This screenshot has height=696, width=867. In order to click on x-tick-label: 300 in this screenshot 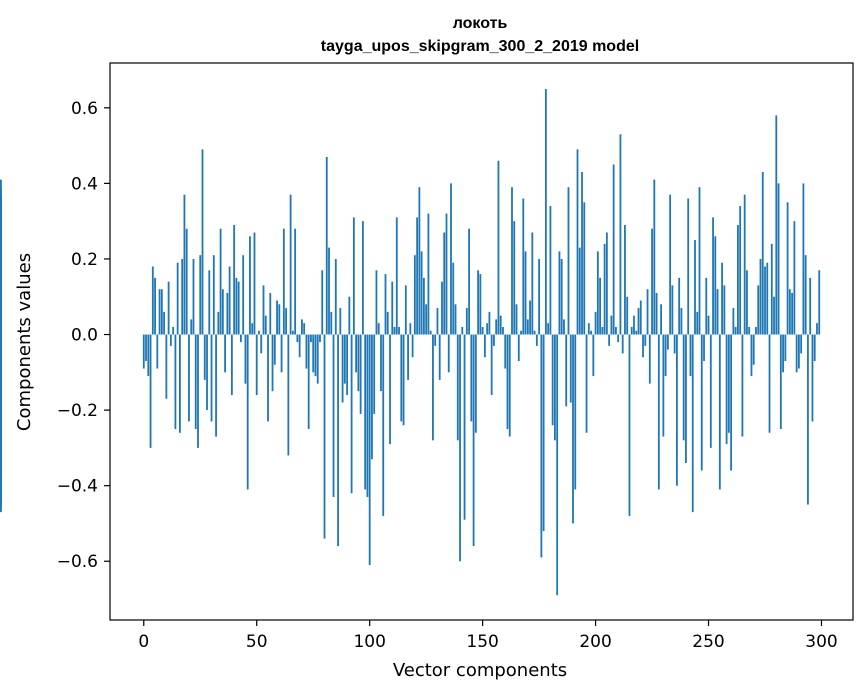, I will do `click(821, 642)`.